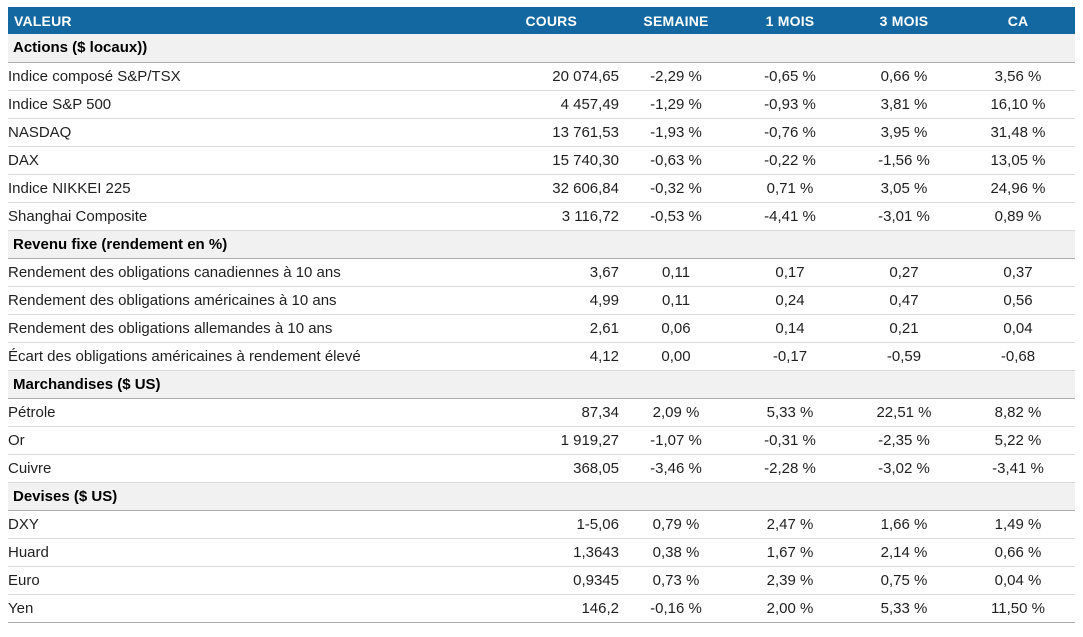 The width and height of the screenshot is (1083, 637). Describe the element at coordinates (1018, 216) in the screenshot. I see `ca-value: 0,89 %` at that location.